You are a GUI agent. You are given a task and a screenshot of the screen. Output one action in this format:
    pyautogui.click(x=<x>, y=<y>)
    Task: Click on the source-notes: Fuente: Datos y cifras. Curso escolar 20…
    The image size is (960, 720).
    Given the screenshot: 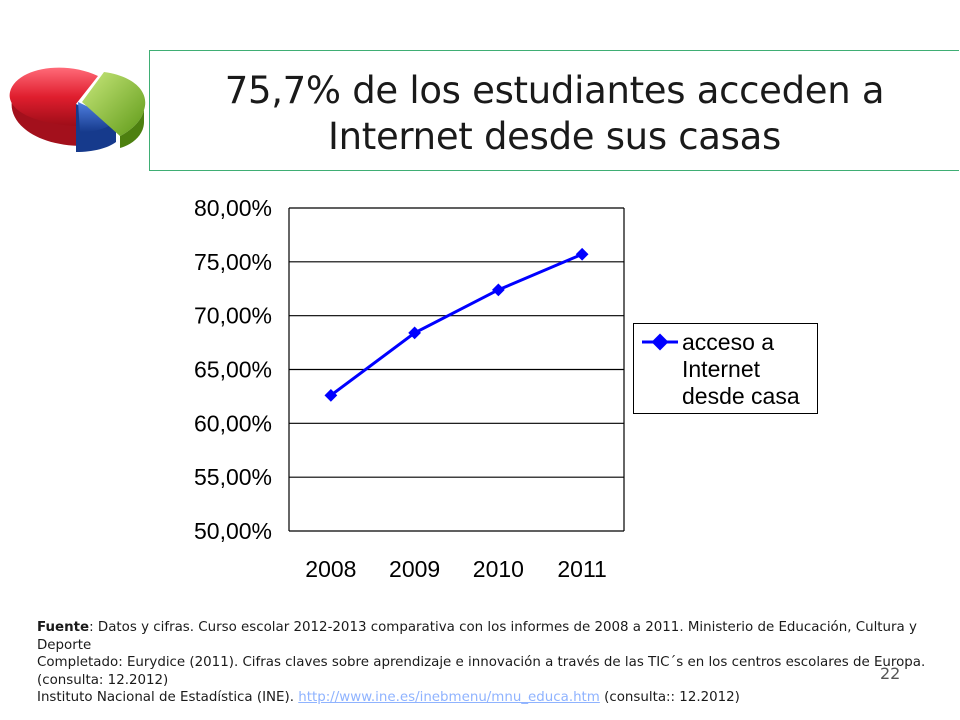 What is the action you would take?
    pyautogui.click(x=495, y=663)
    